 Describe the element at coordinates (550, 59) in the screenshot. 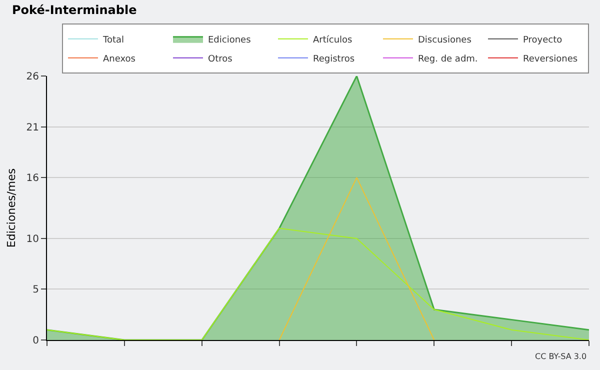

I see `legend-label: Reversiones` at that location.